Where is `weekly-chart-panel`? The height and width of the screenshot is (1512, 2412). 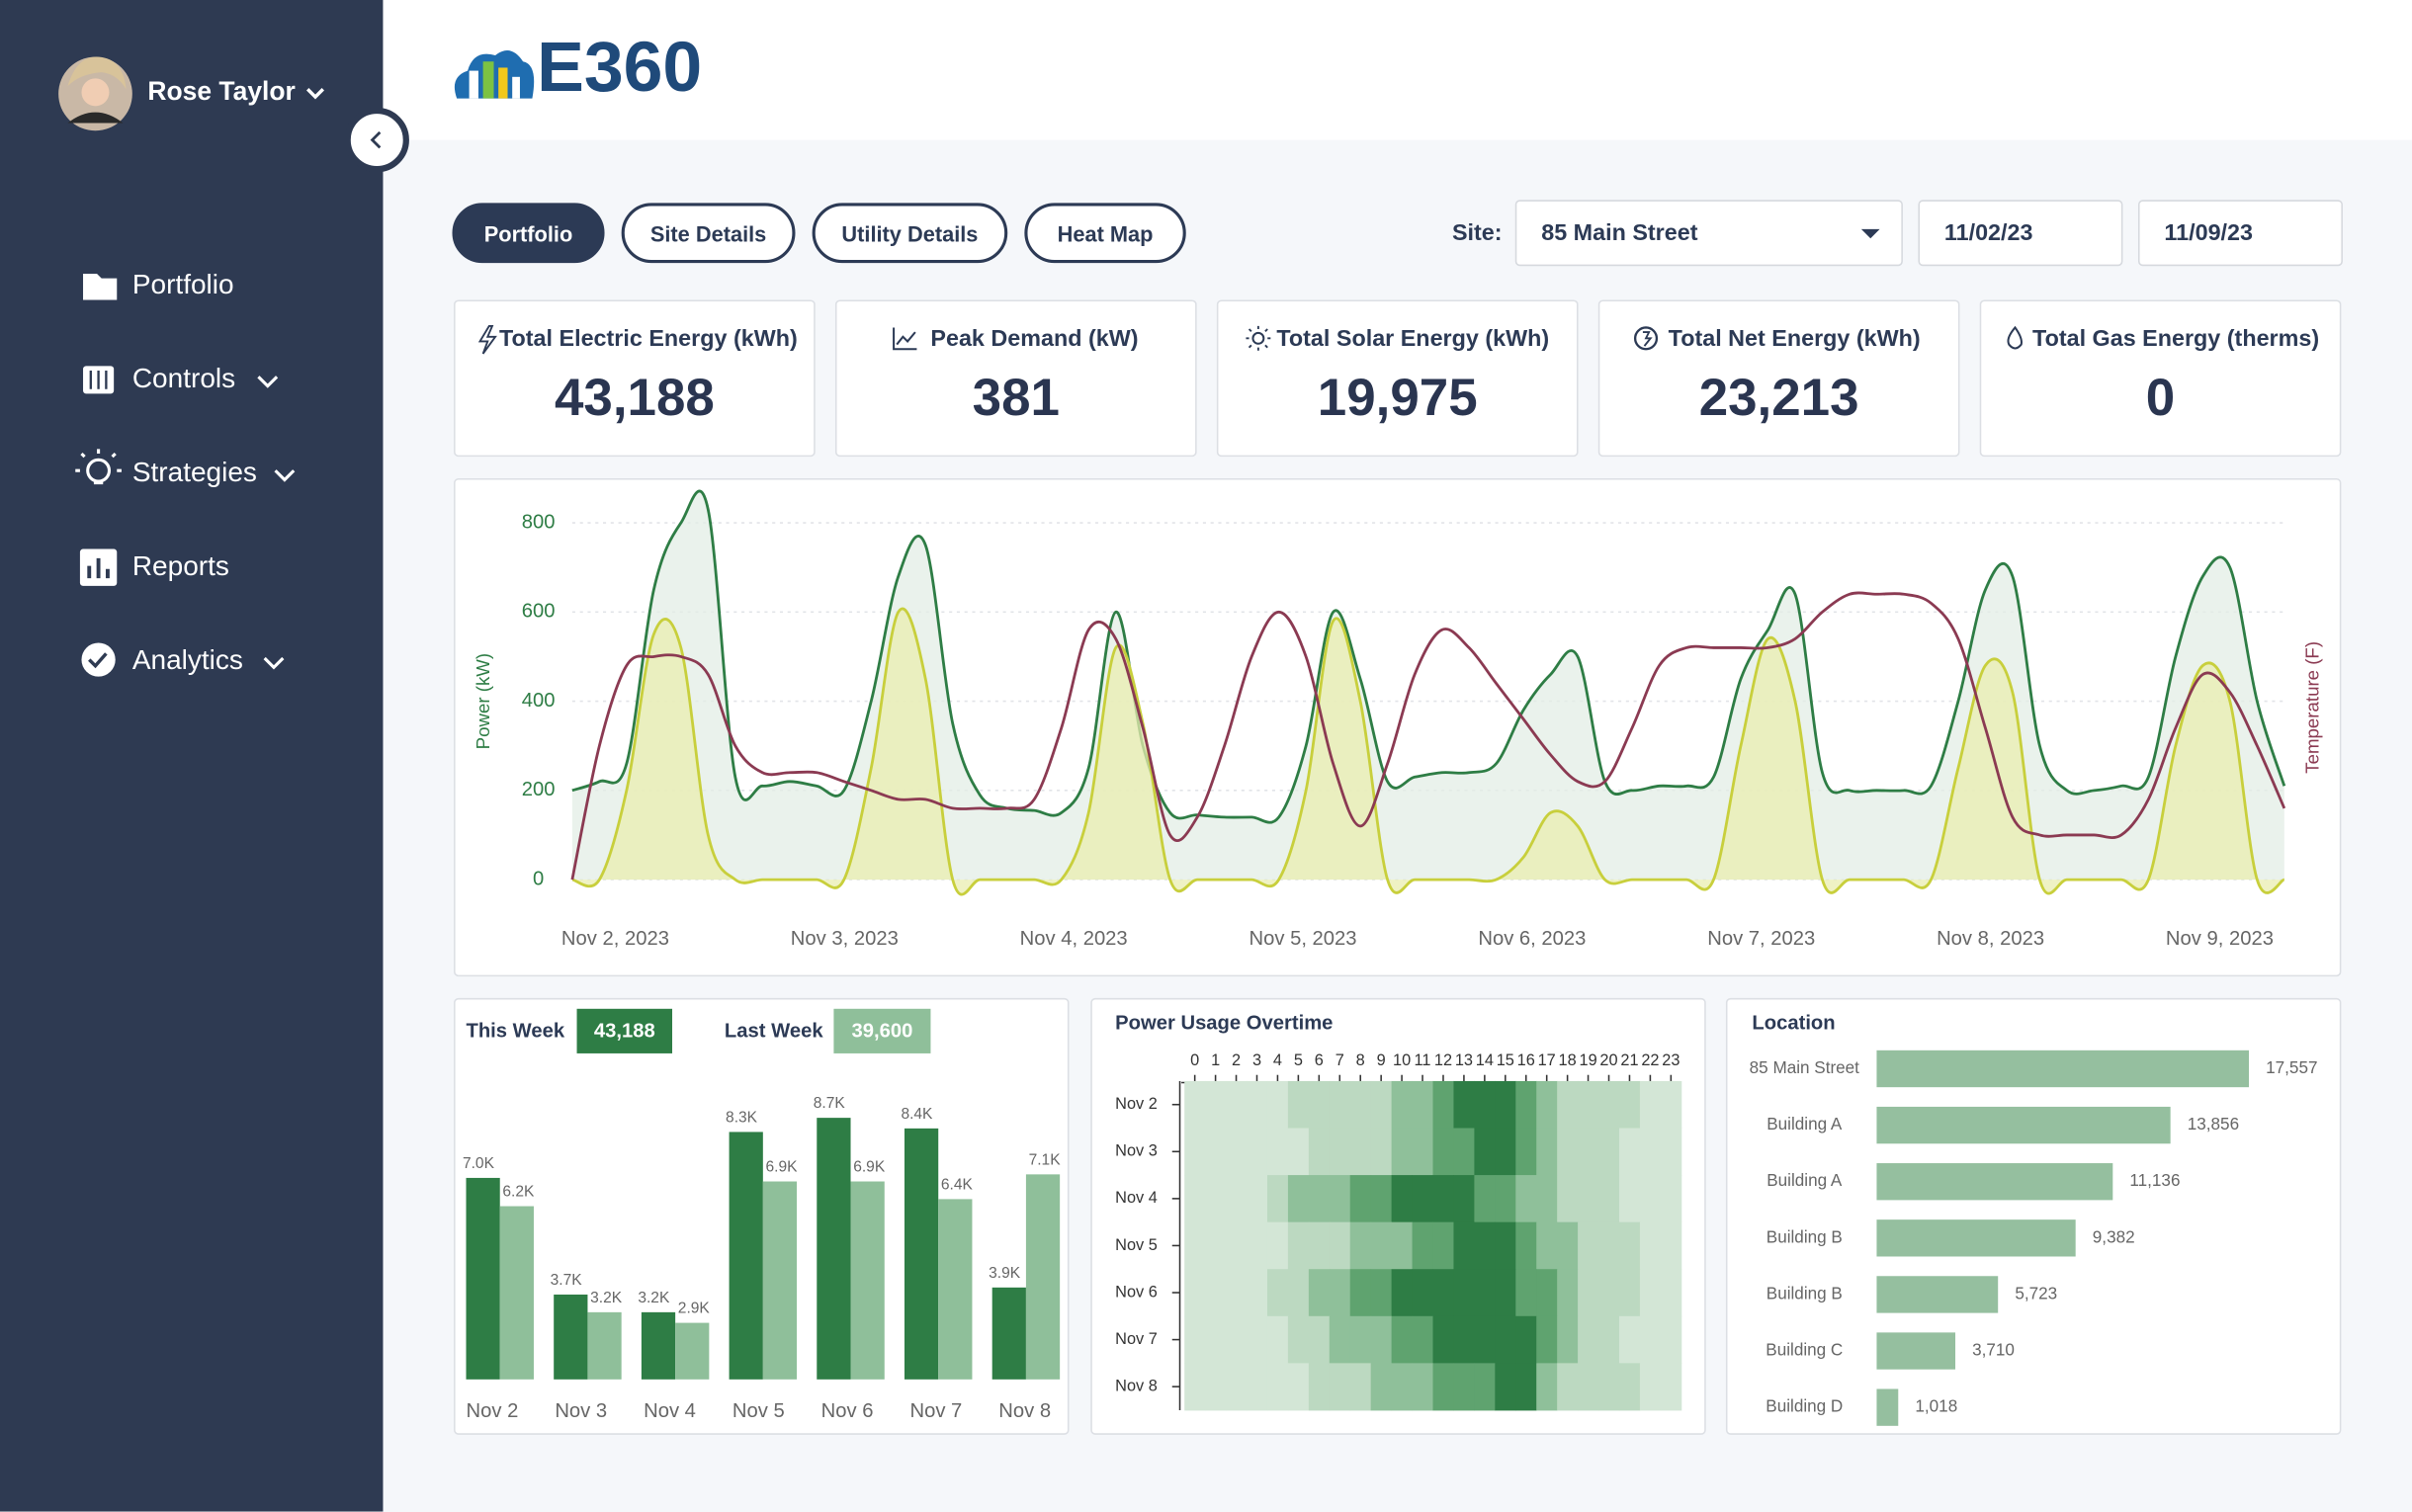 weekly-chart-panel is located at coordinates (762, 1216).